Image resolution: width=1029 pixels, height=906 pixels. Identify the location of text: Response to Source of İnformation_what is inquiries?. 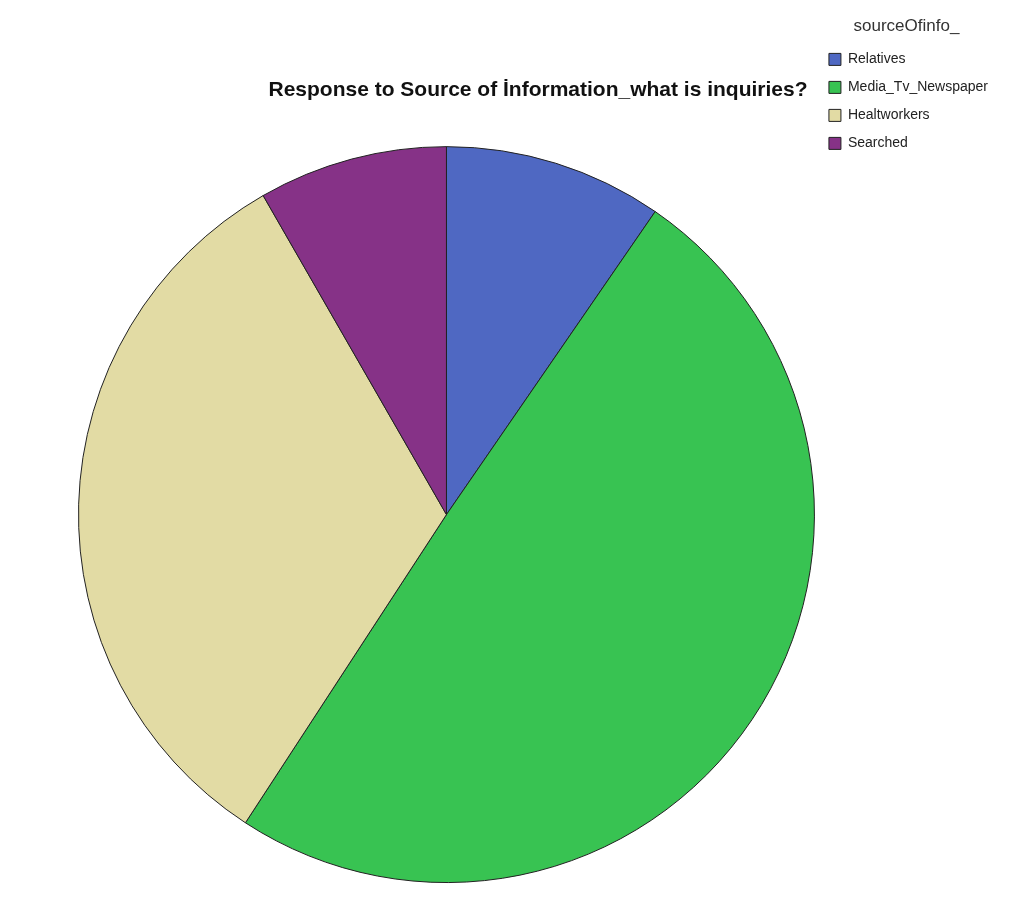
(538, 89).